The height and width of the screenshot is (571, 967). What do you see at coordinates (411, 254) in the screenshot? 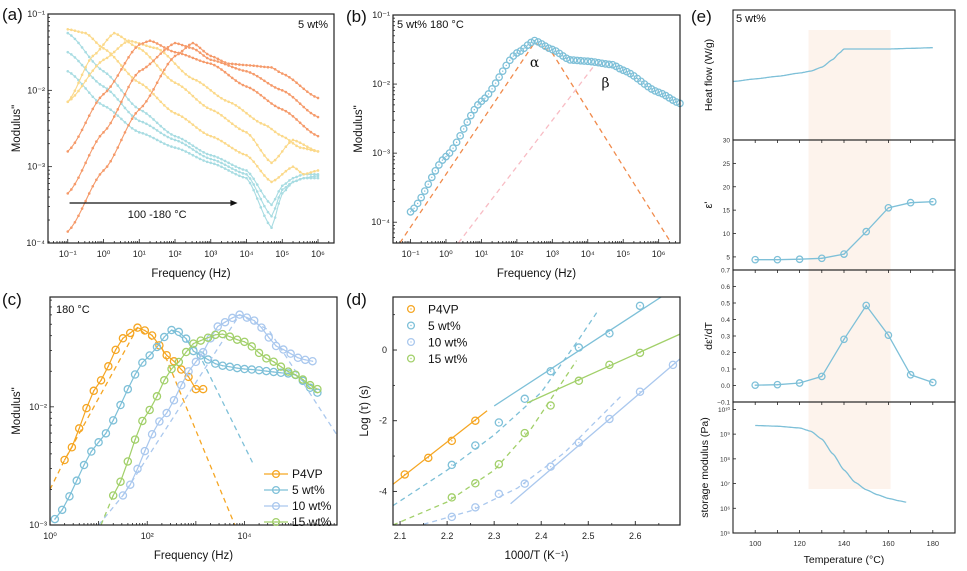
I see `x-tick-label: 10⁻¹` at bounding box center [411, 254].